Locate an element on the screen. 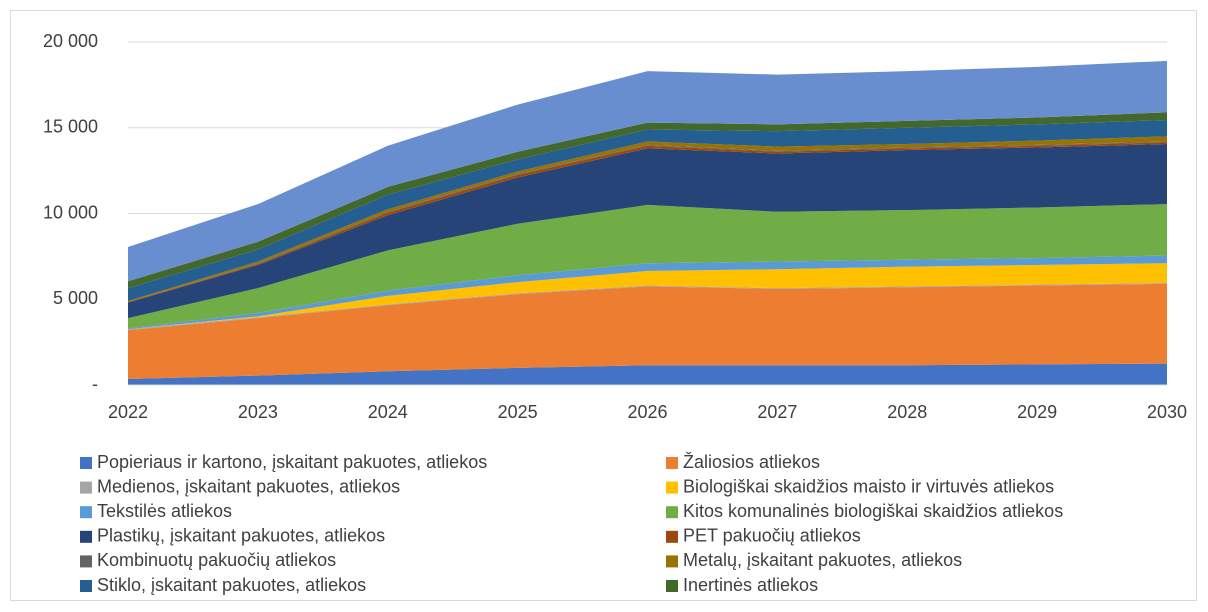 This screenshot has height=612, width=1208. x-tick-label: 2022 is located at coordinates (128, 412).